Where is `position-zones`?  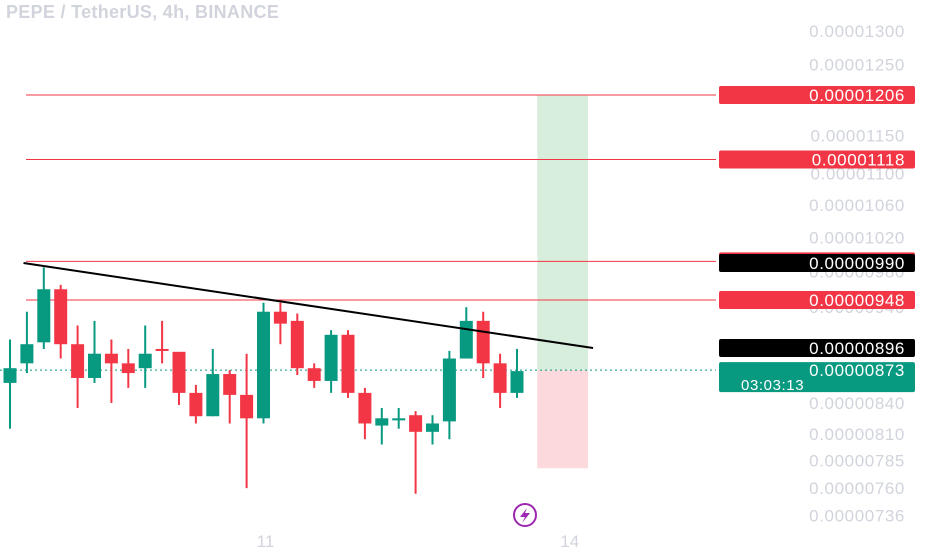
position-zones is located at coordinates (562, 282).